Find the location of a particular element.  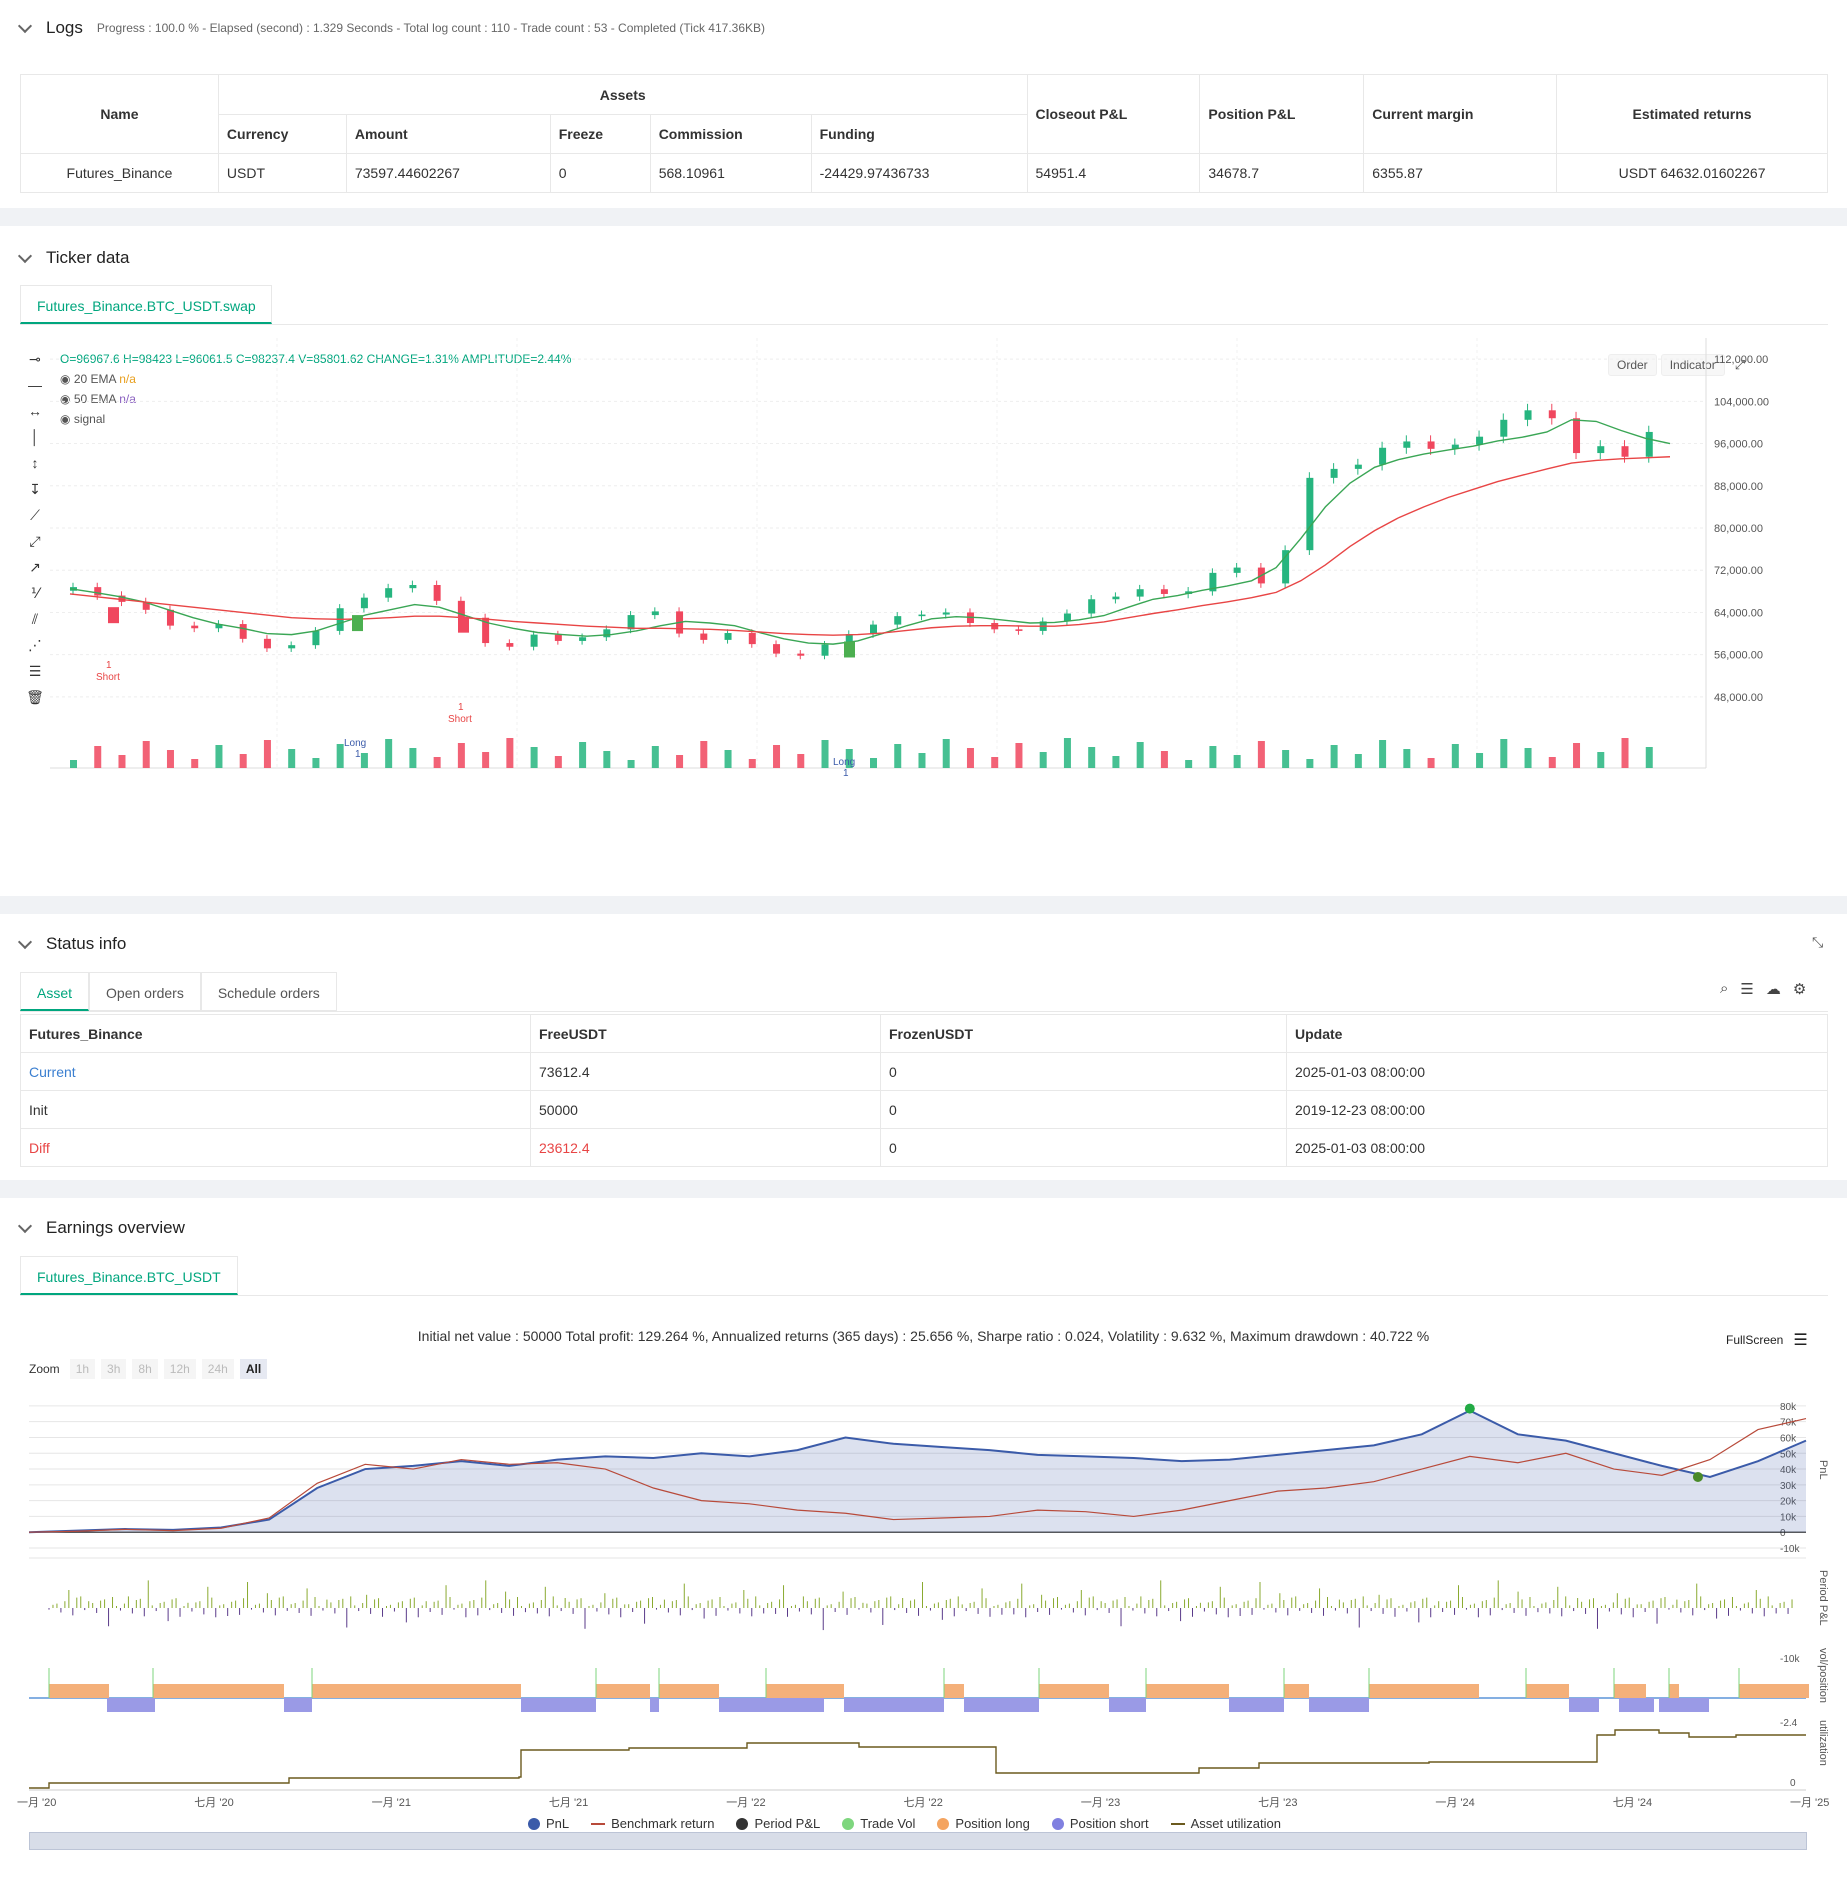

expand-icon: ⤢ is located at coordinates (1740, 364).